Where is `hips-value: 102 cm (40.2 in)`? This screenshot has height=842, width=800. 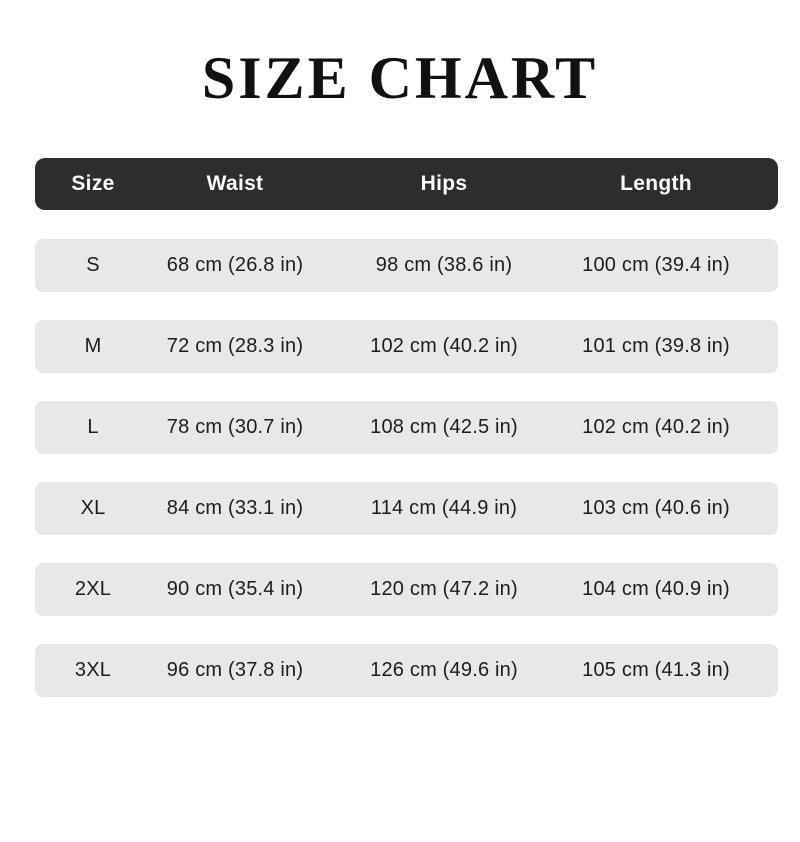 hips-value: 102 cm (40.2 in) is located at coordinates (444, 346).